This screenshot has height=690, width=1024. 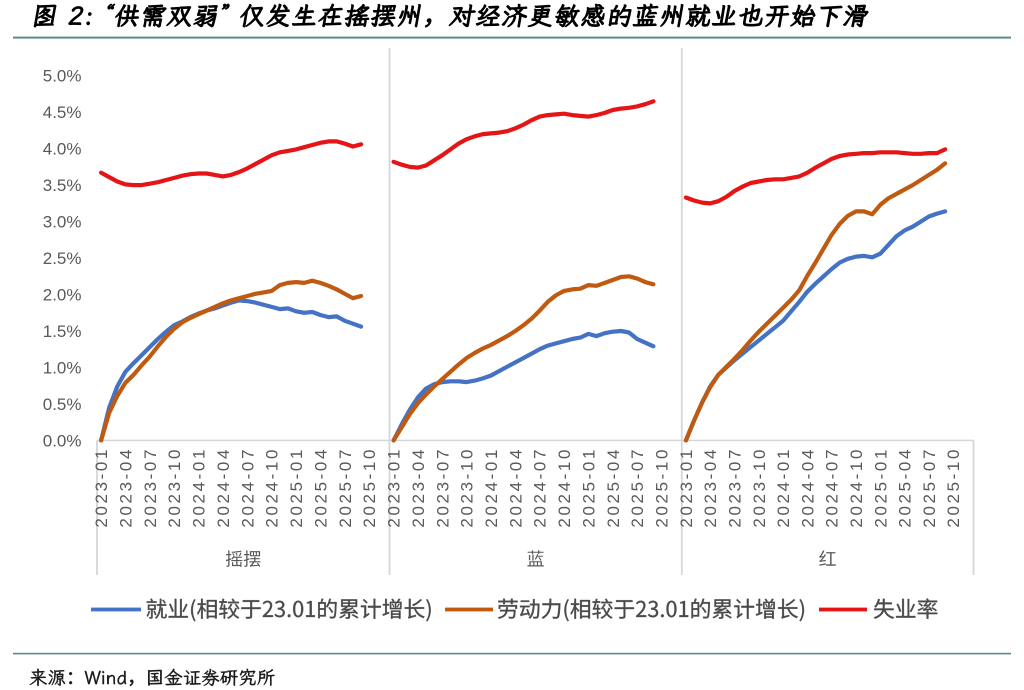 What do you see at coordinates (62, 222) in the screenshot?
I see `svg-text: 3.0%` at bounding box center [62, 222].